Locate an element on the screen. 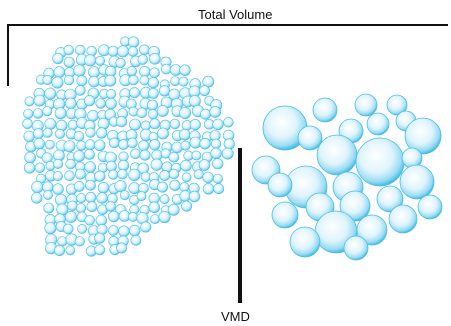  total-volume-label: Total Volume is located at coordinates (235, 14).